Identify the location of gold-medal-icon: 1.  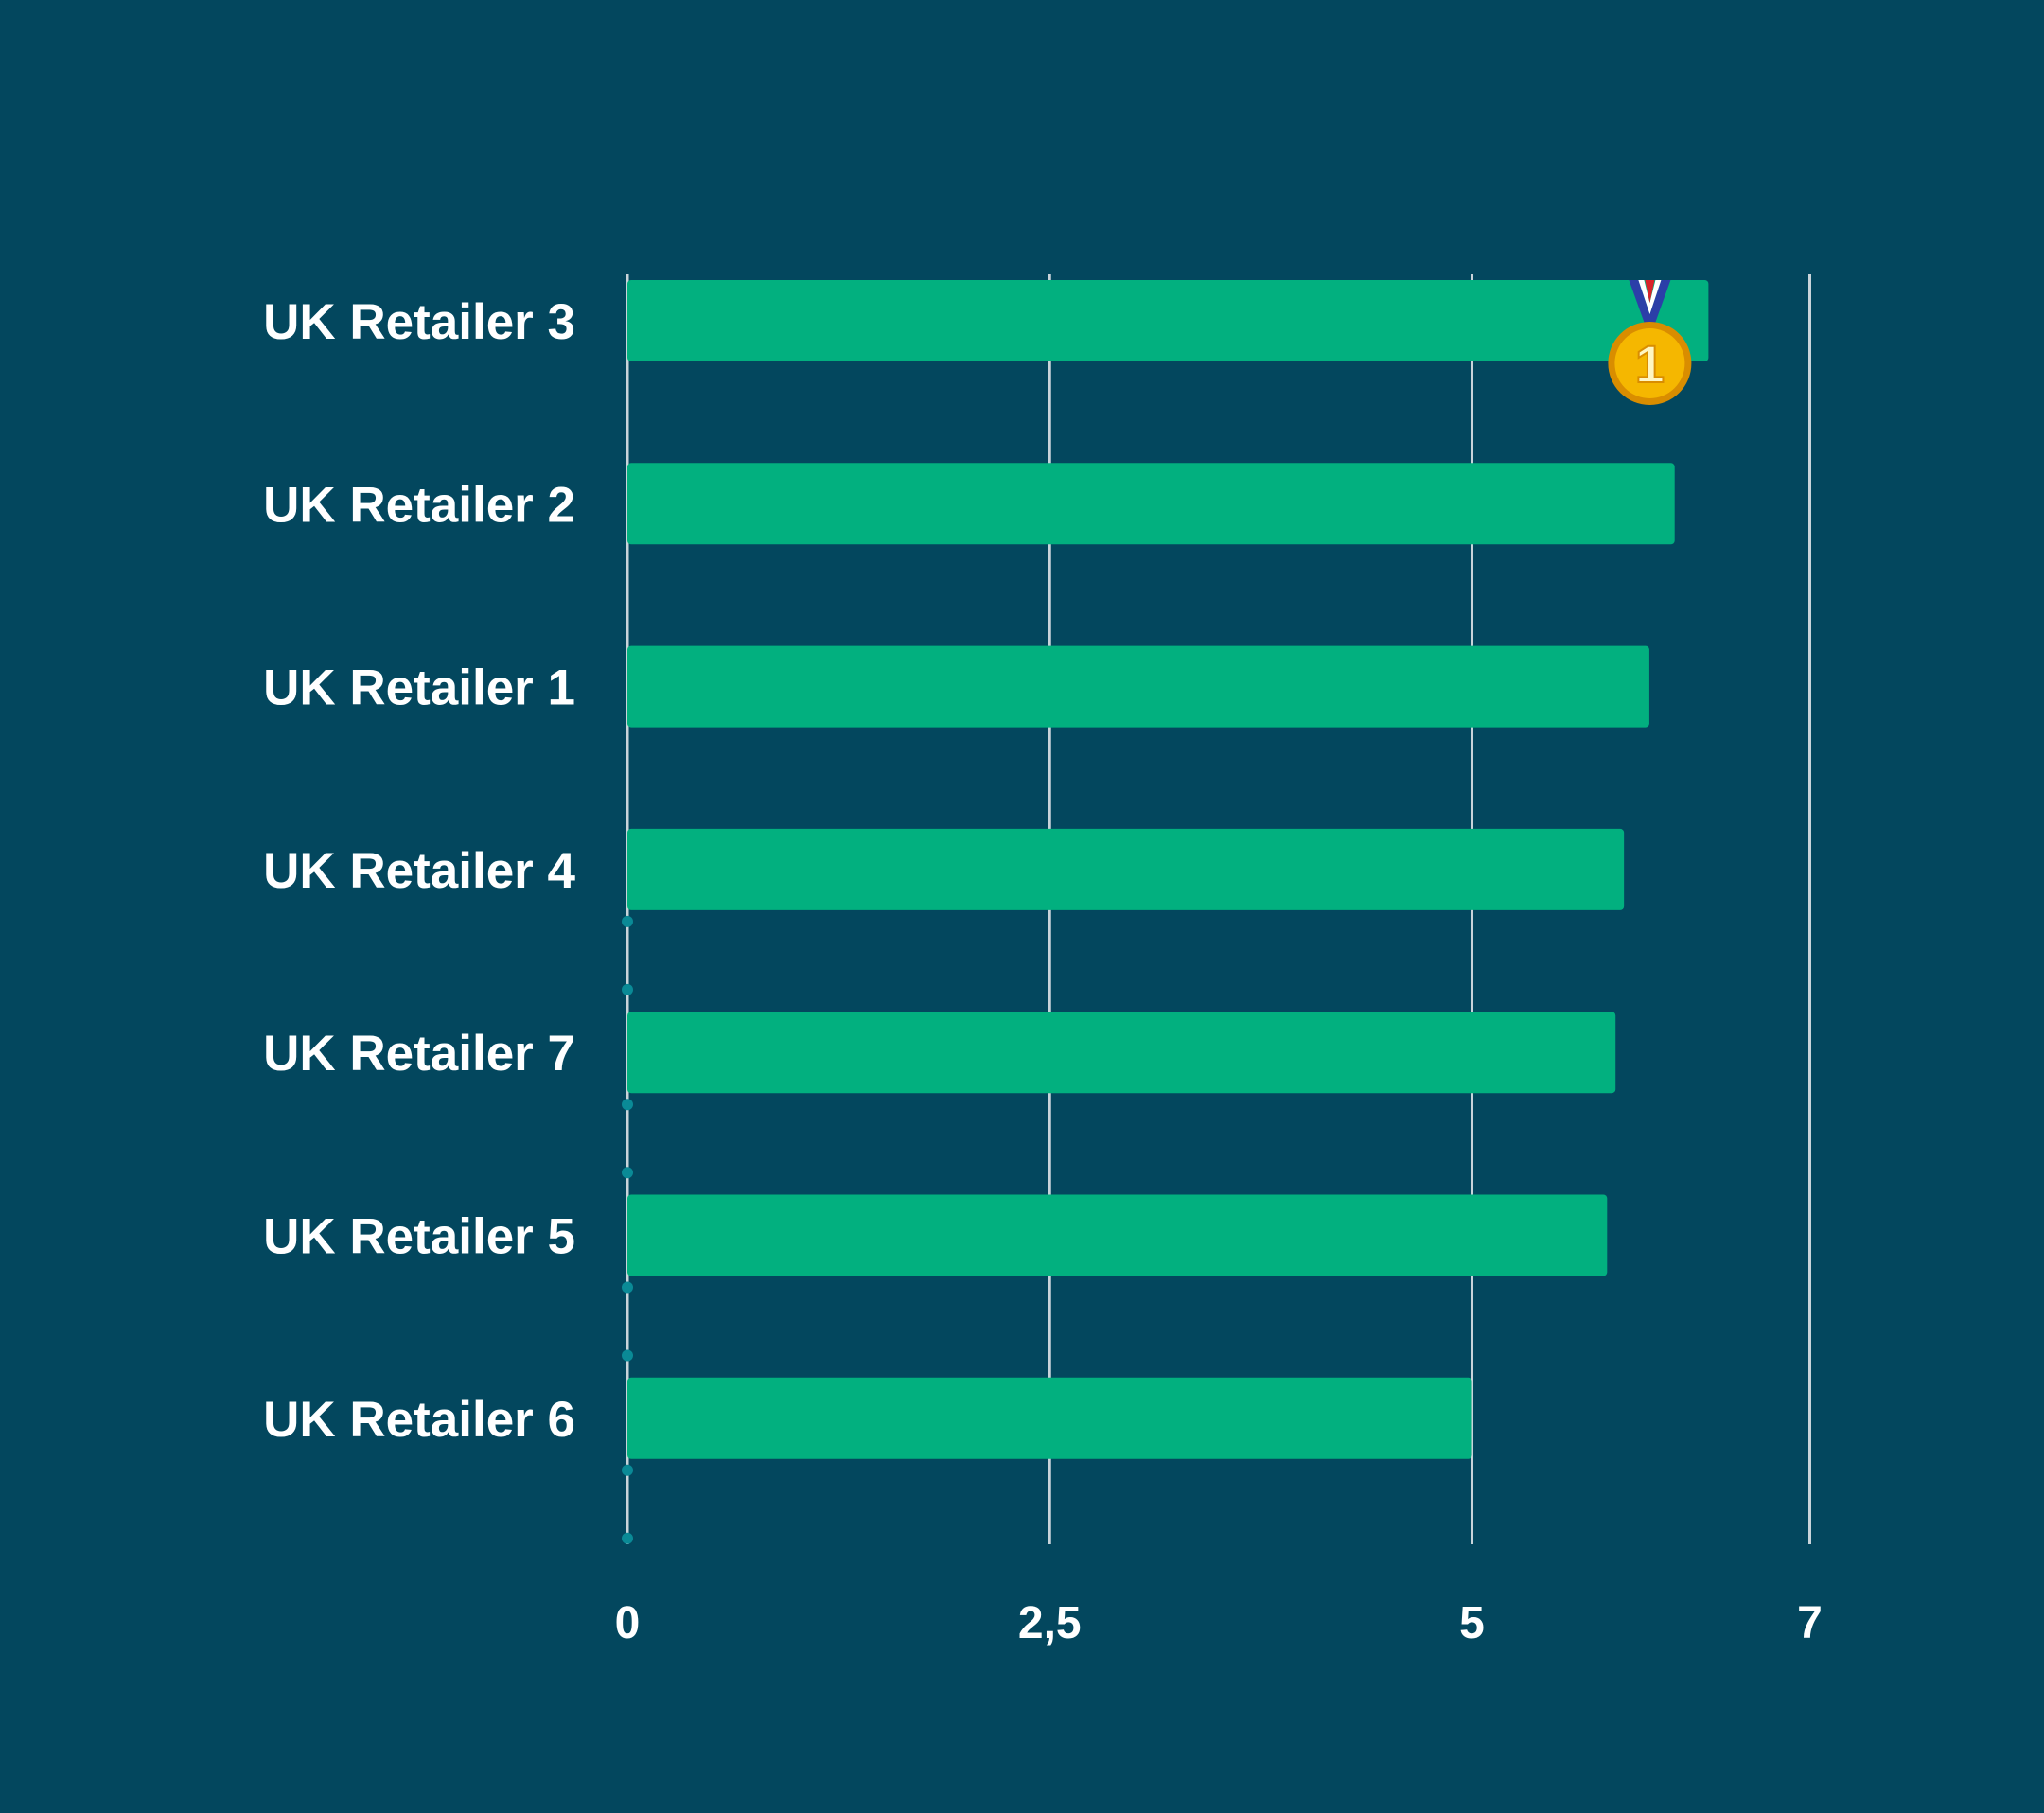
(1650, 342).